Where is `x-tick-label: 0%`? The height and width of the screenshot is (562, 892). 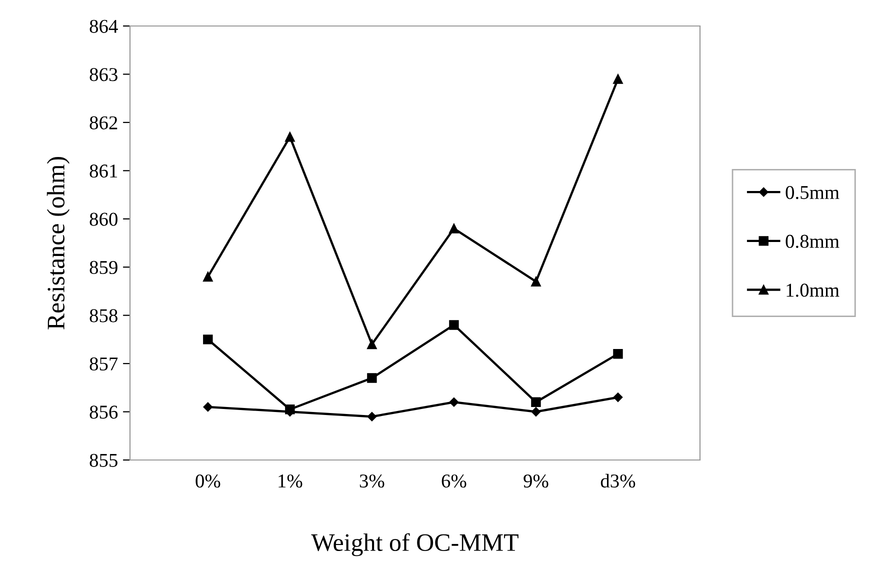 x-tick-label: 0% is located at coordinates (208, 481).